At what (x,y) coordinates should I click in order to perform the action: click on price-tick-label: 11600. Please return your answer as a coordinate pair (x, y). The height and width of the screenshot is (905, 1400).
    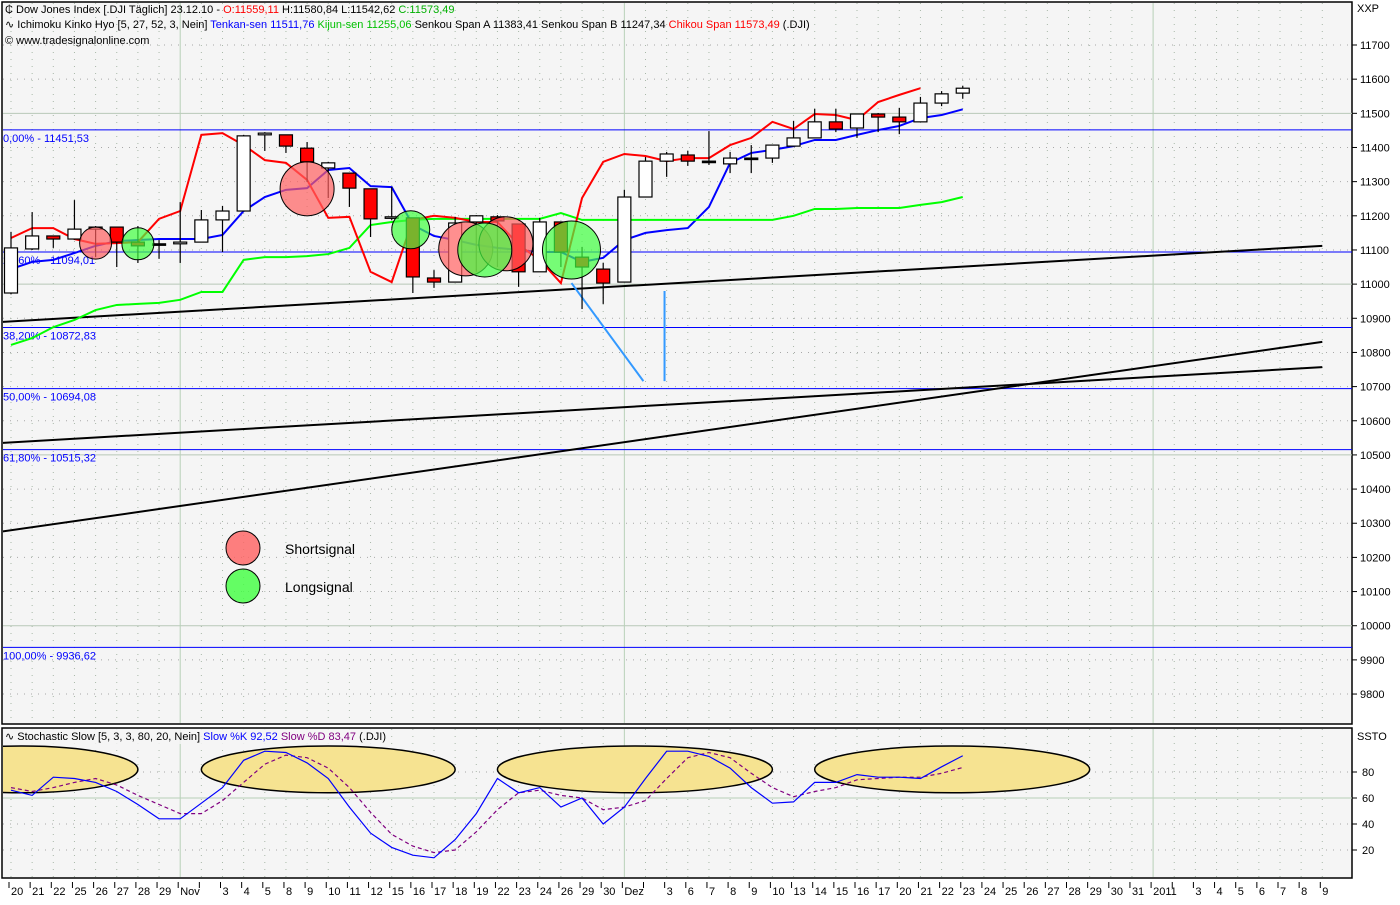
    Looking at the image, I should click on (1375, 80).